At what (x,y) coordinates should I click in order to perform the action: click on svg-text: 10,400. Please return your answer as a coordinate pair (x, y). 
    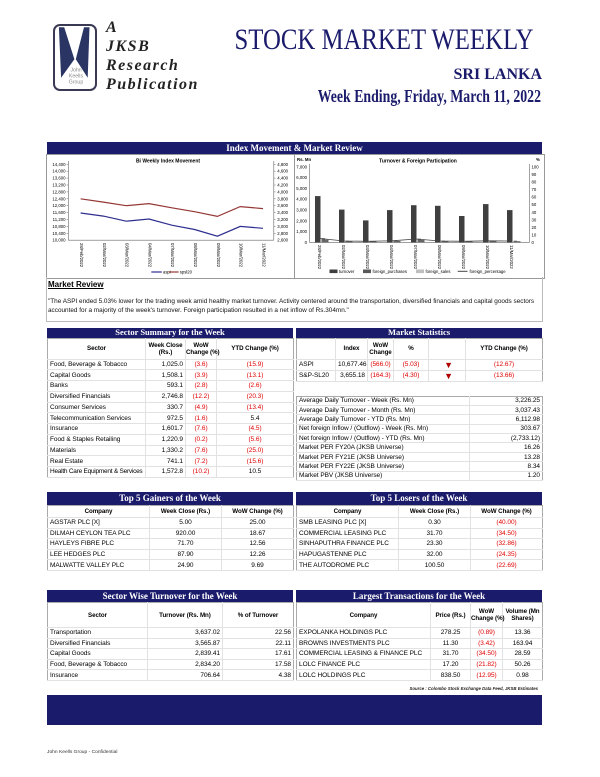
    Looking at the image, I should click on (59, 233).